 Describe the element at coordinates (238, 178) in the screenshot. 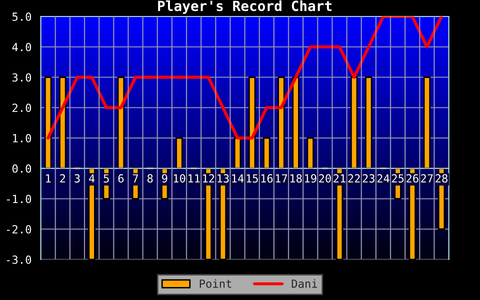

I see `x-tick-label: 14` at that location.